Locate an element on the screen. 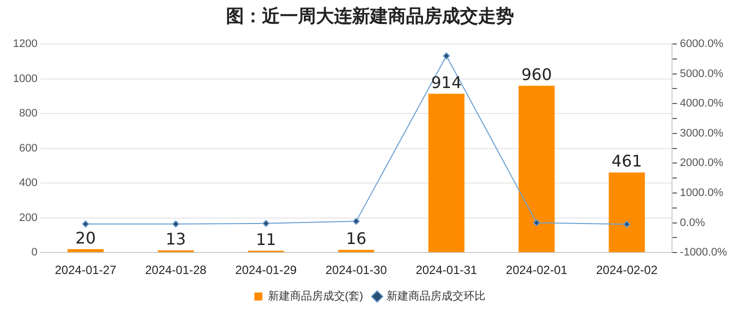 The image size is (740, 312). data-label: 914 is located at coordinates (446, 82).